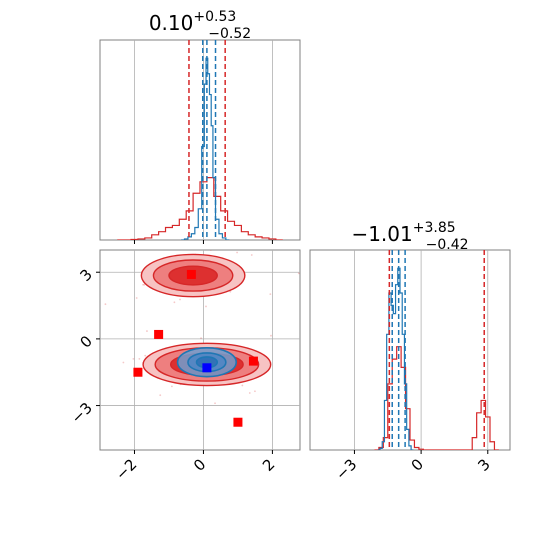  Describe the element at coordinates (447, 245) in the screenshot. I see `panel-p1-title-lower: −0.42` at that location.